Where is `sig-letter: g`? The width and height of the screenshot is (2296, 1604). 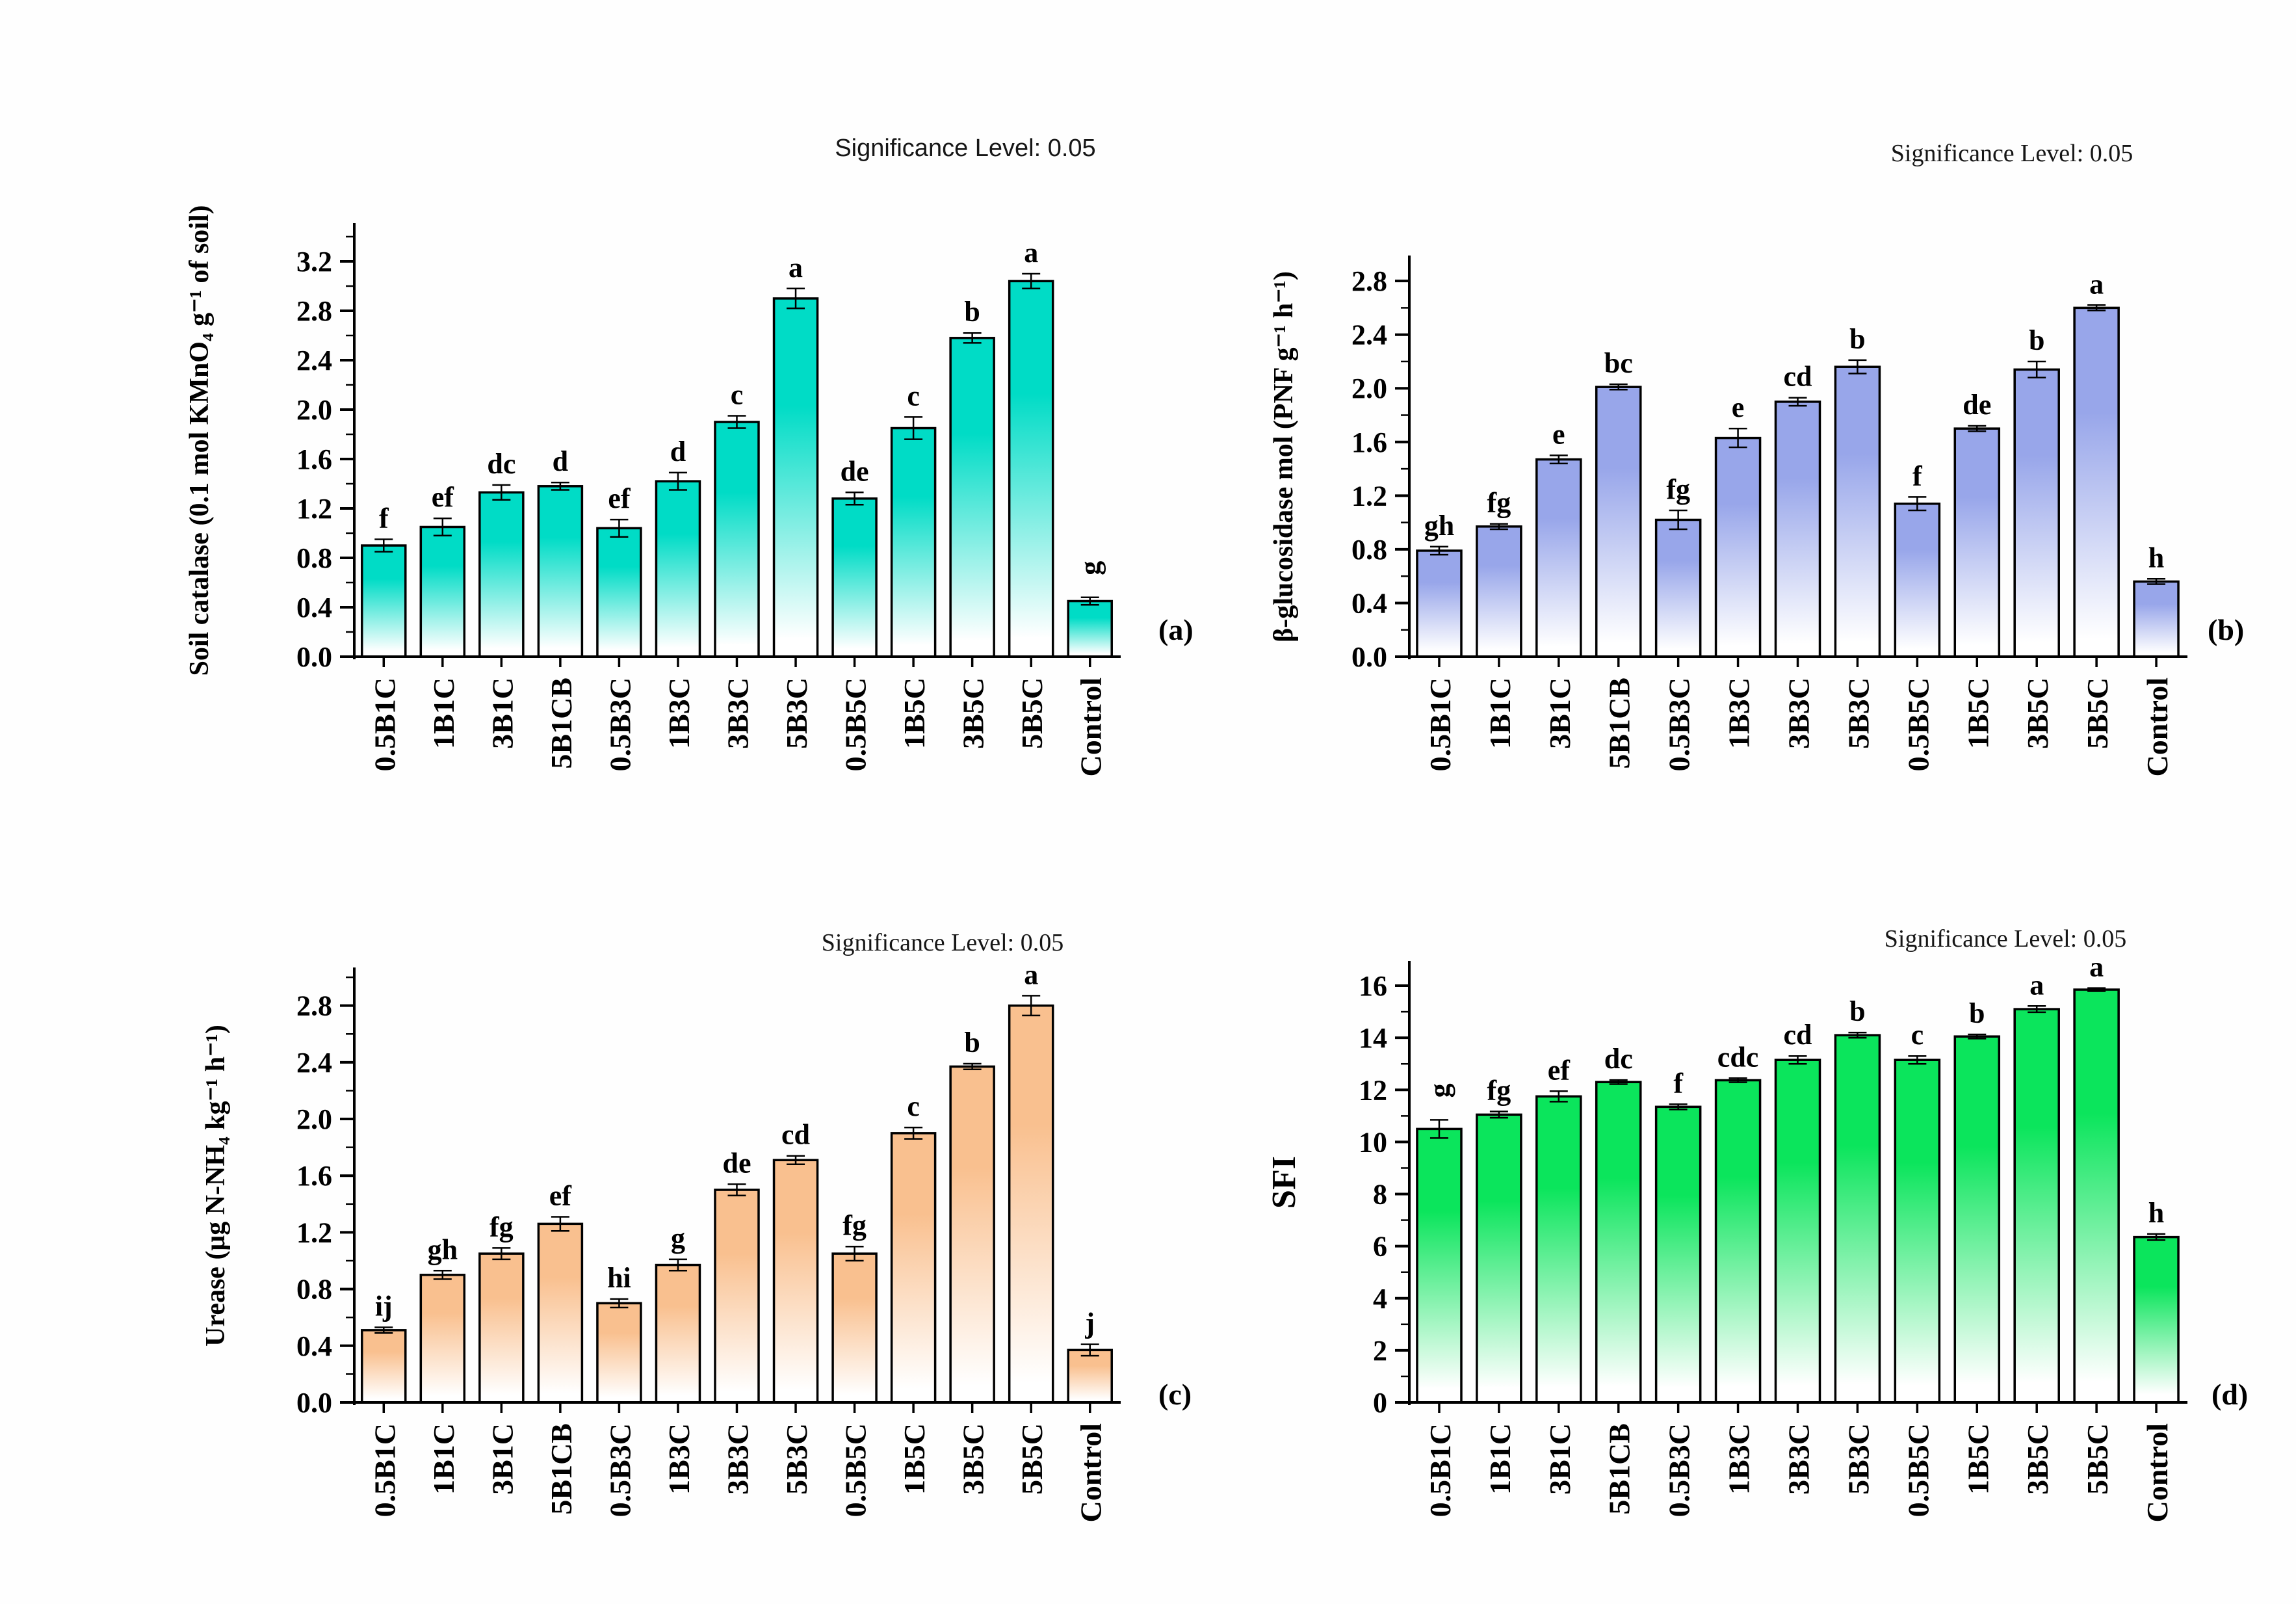
sig-letter: g is located at coordinates (1090, 568).